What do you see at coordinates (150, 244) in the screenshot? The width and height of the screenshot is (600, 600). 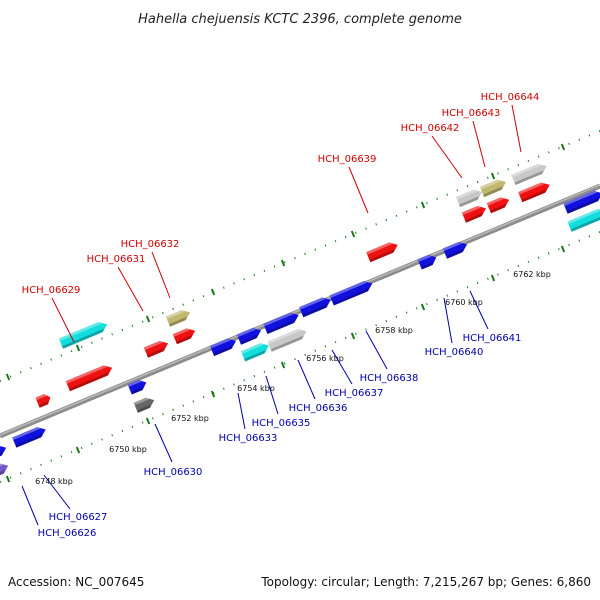 I see `top-gene-label: HCH_06632` at bounding box center [150, 244].